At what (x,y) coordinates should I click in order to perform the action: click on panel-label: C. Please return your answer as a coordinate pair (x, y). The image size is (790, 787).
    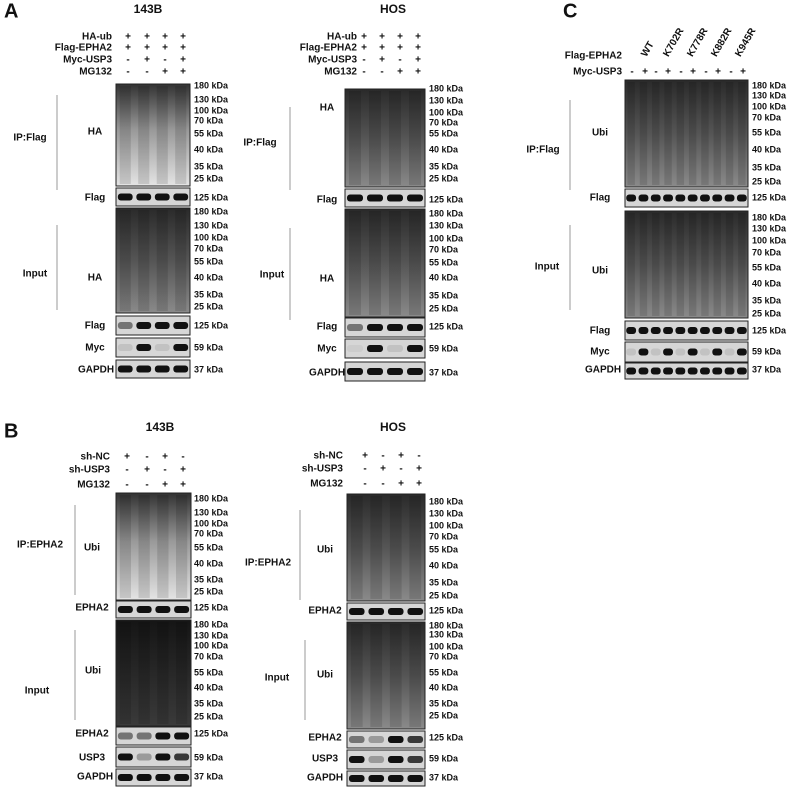
    Looking at the image, I should click on (570, 11).